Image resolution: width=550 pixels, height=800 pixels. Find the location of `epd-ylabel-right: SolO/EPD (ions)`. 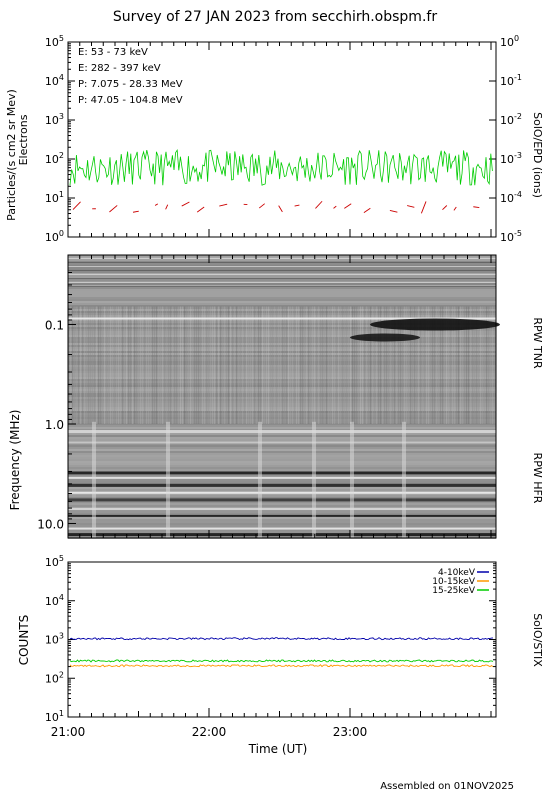

epd-ylabel-right: SolO/EPD (ions) is located at coordinates (537, 155).